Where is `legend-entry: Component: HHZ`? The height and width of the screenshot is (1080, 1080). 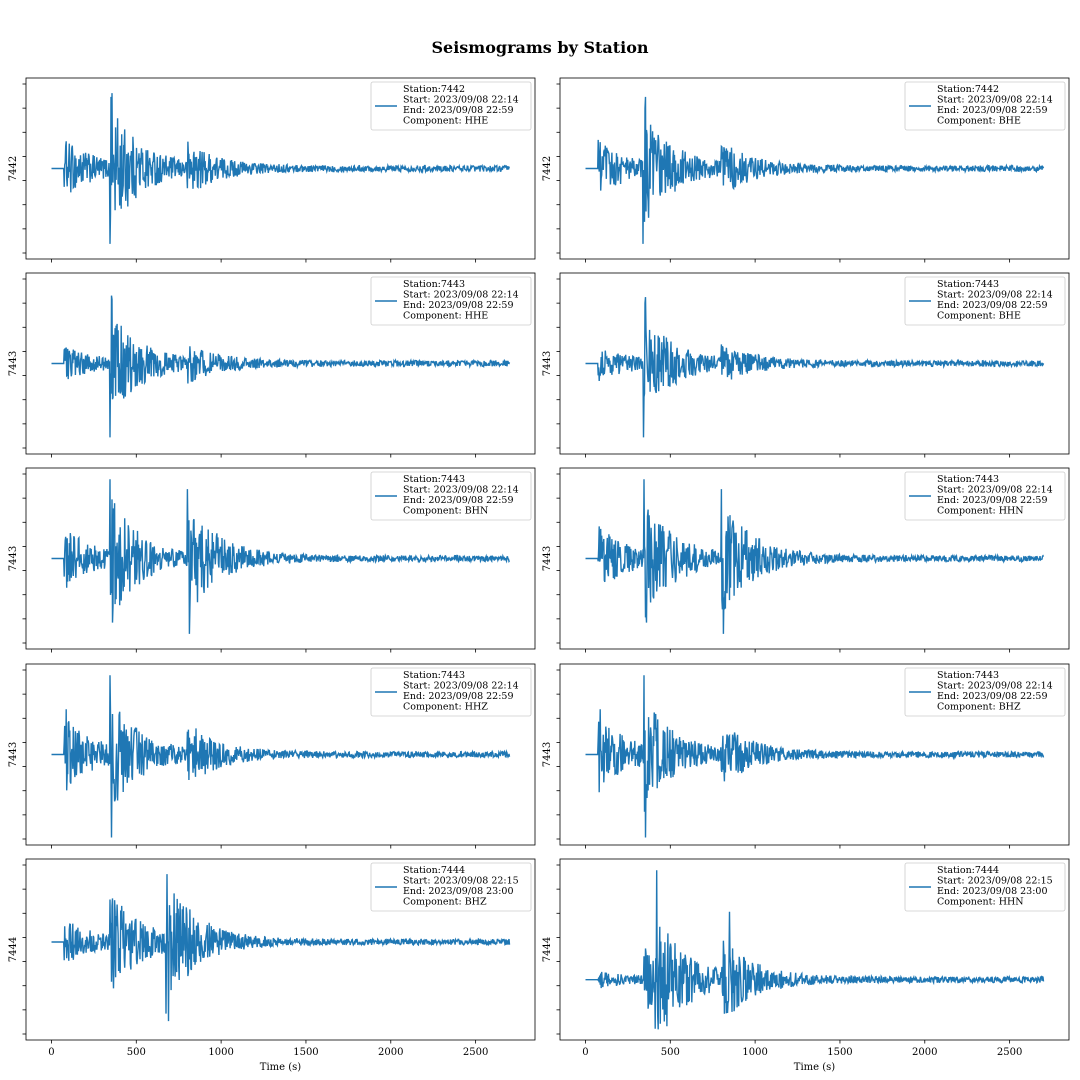 legend-entry: Component: HHZ is located at coordinates (445, 707).